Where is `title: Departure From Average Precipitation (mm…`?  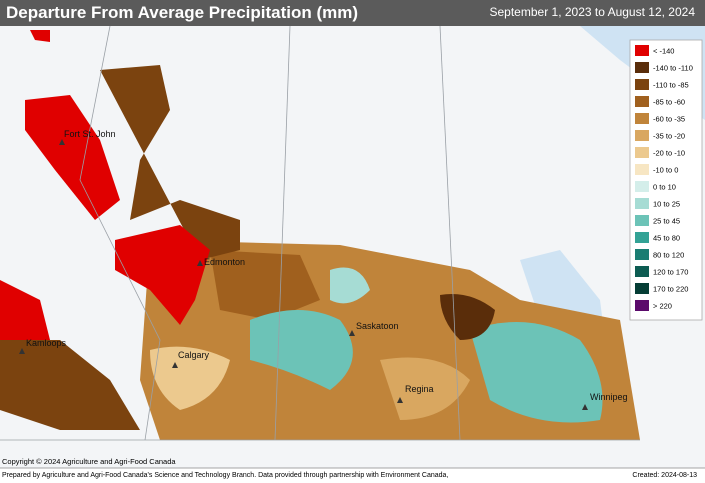 title: Departure From Average Precipitation (mm… is located at coordinates (182, 12).